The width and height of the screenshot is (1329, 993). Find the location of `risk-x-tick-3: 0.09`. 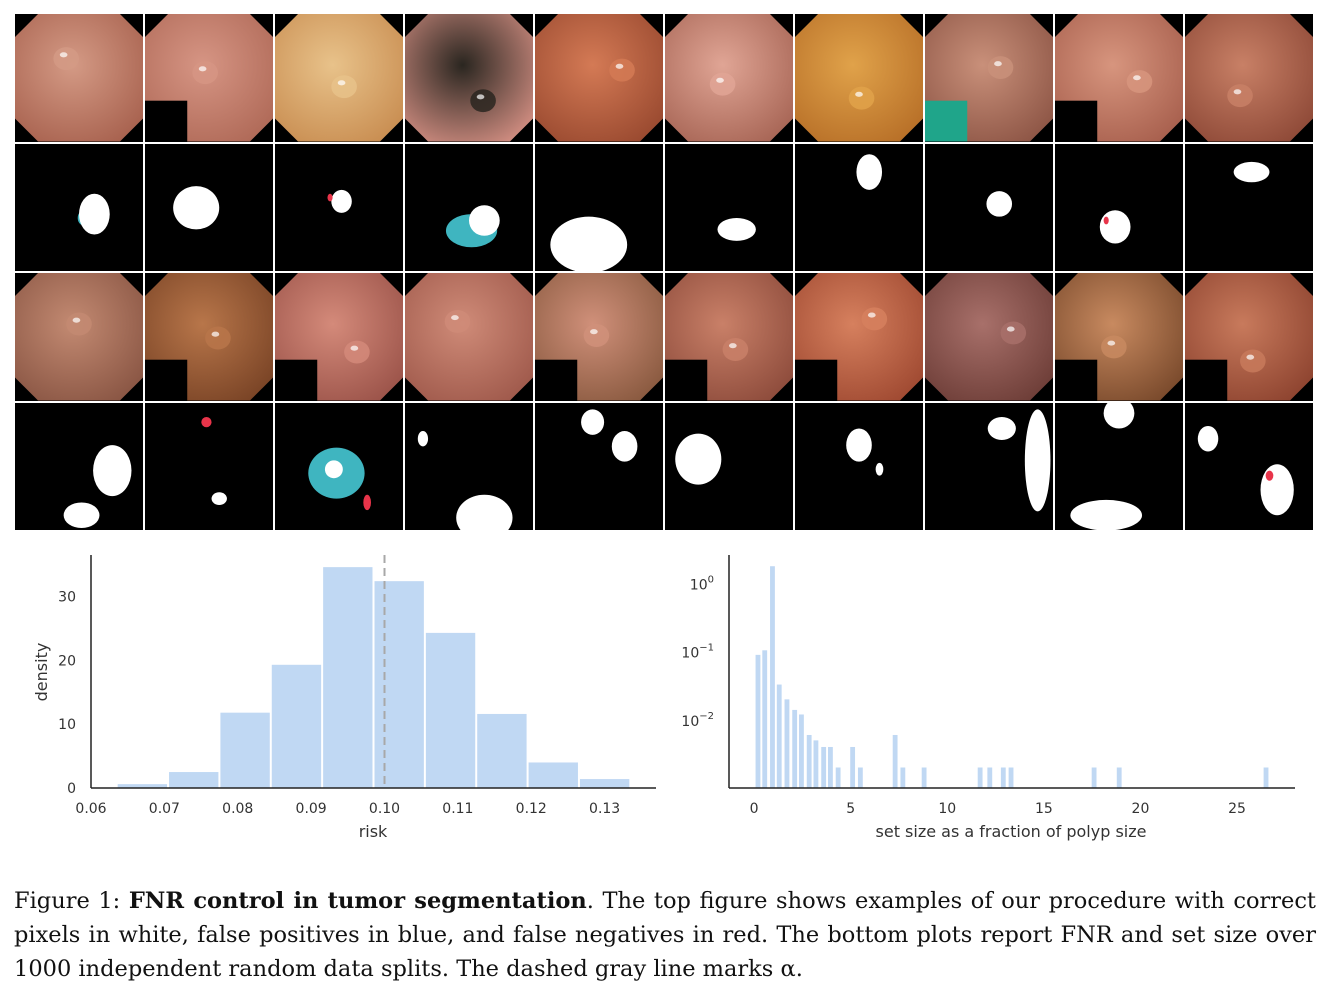

risk-x-tick-3: 0.09 is located at coordinates (311, 809).